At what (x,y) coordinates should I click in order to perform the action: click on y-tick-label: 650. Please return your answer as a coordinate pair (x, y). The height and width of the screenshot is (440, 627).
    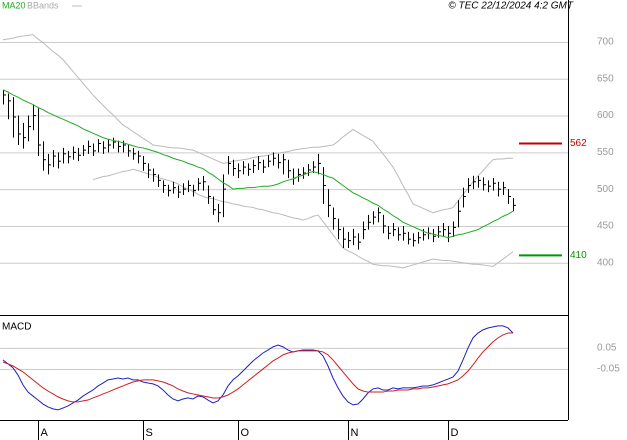
    Looking at the image, I should click on (605, 78).